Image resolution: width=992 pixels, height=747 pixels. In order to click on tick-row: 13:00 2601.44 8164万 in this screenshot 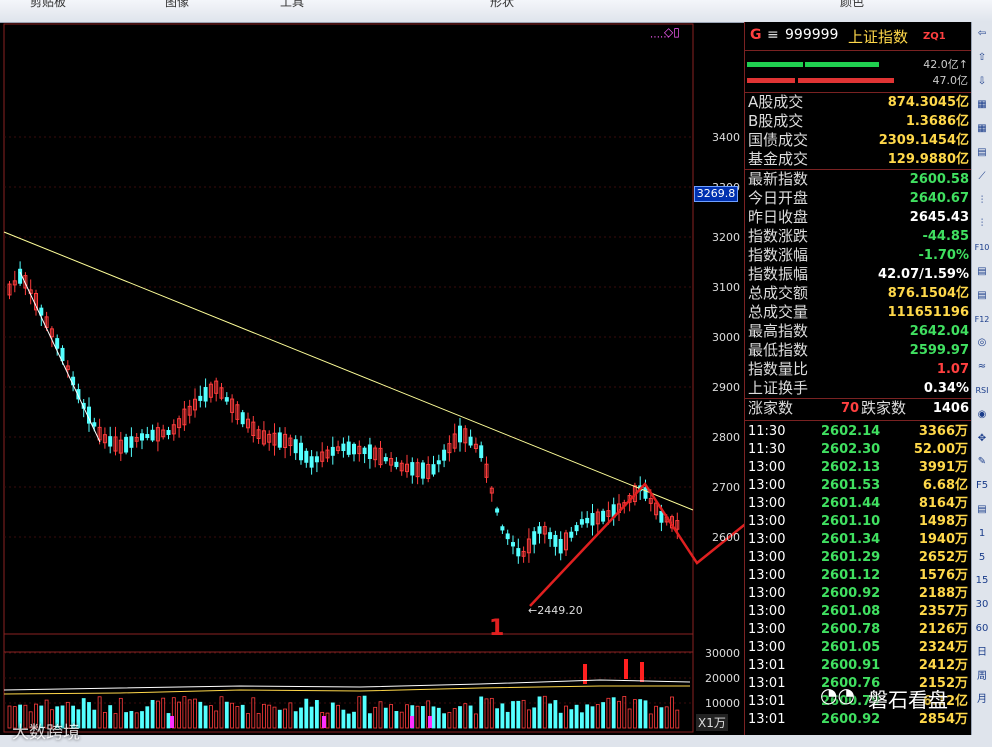, I will do `click(858, 504)`.